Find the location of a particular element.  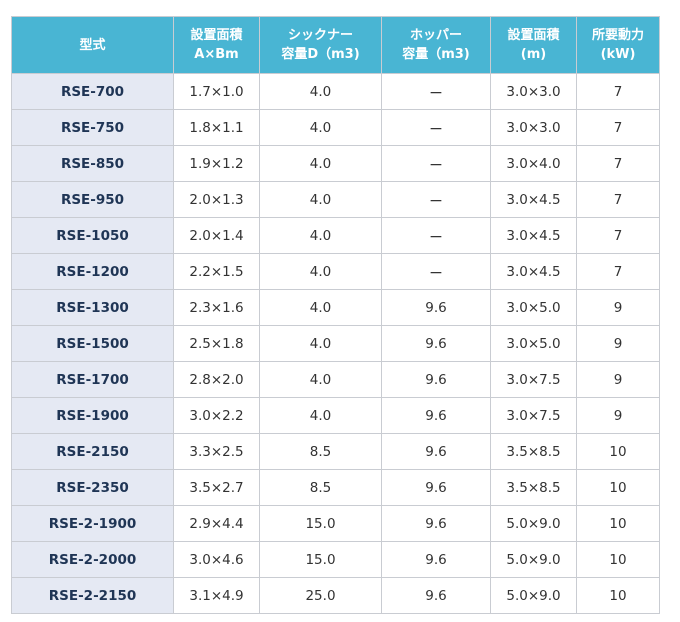

table-row: RSE-1700 2.8×2.0 4.0 9.6 3.0×7.5 9 is located at coordinates (335, 379).